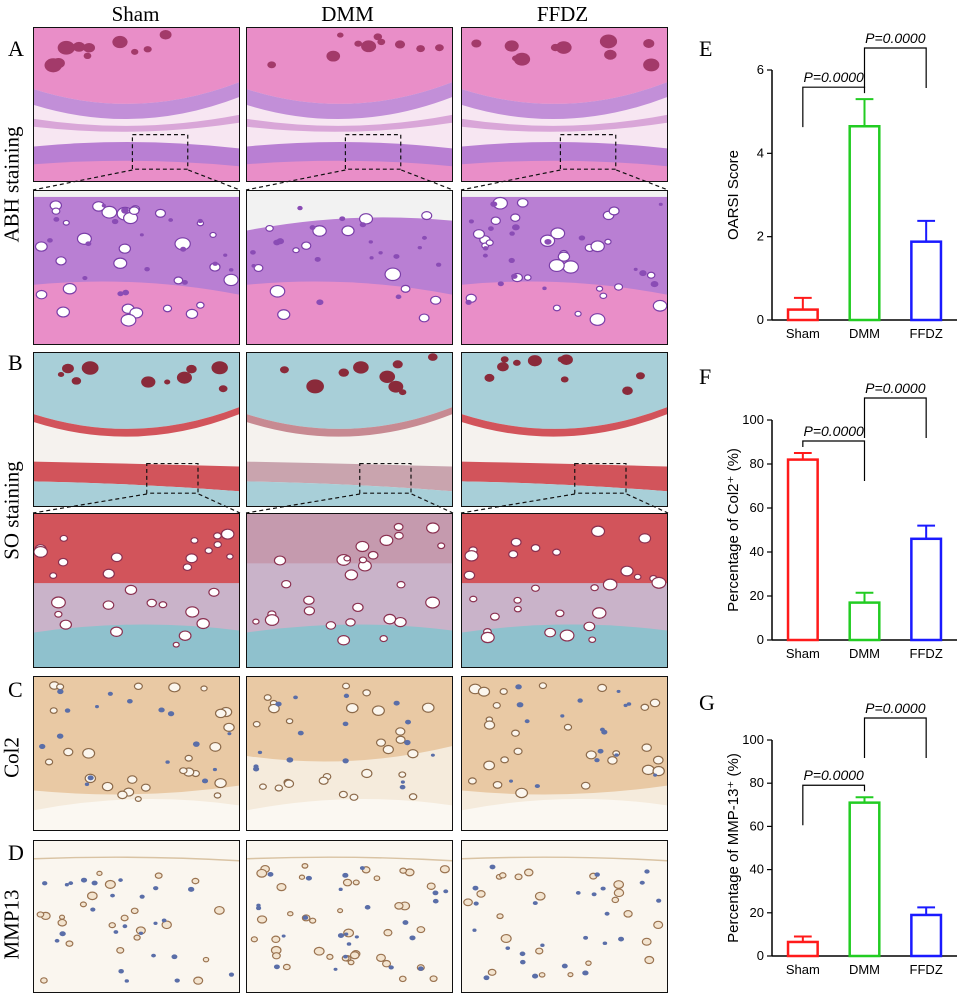 The image size is (969, 1001). Describe the element at coordinates (16, 852) in the screenshot. I see `panel-label-d: D` at that location.